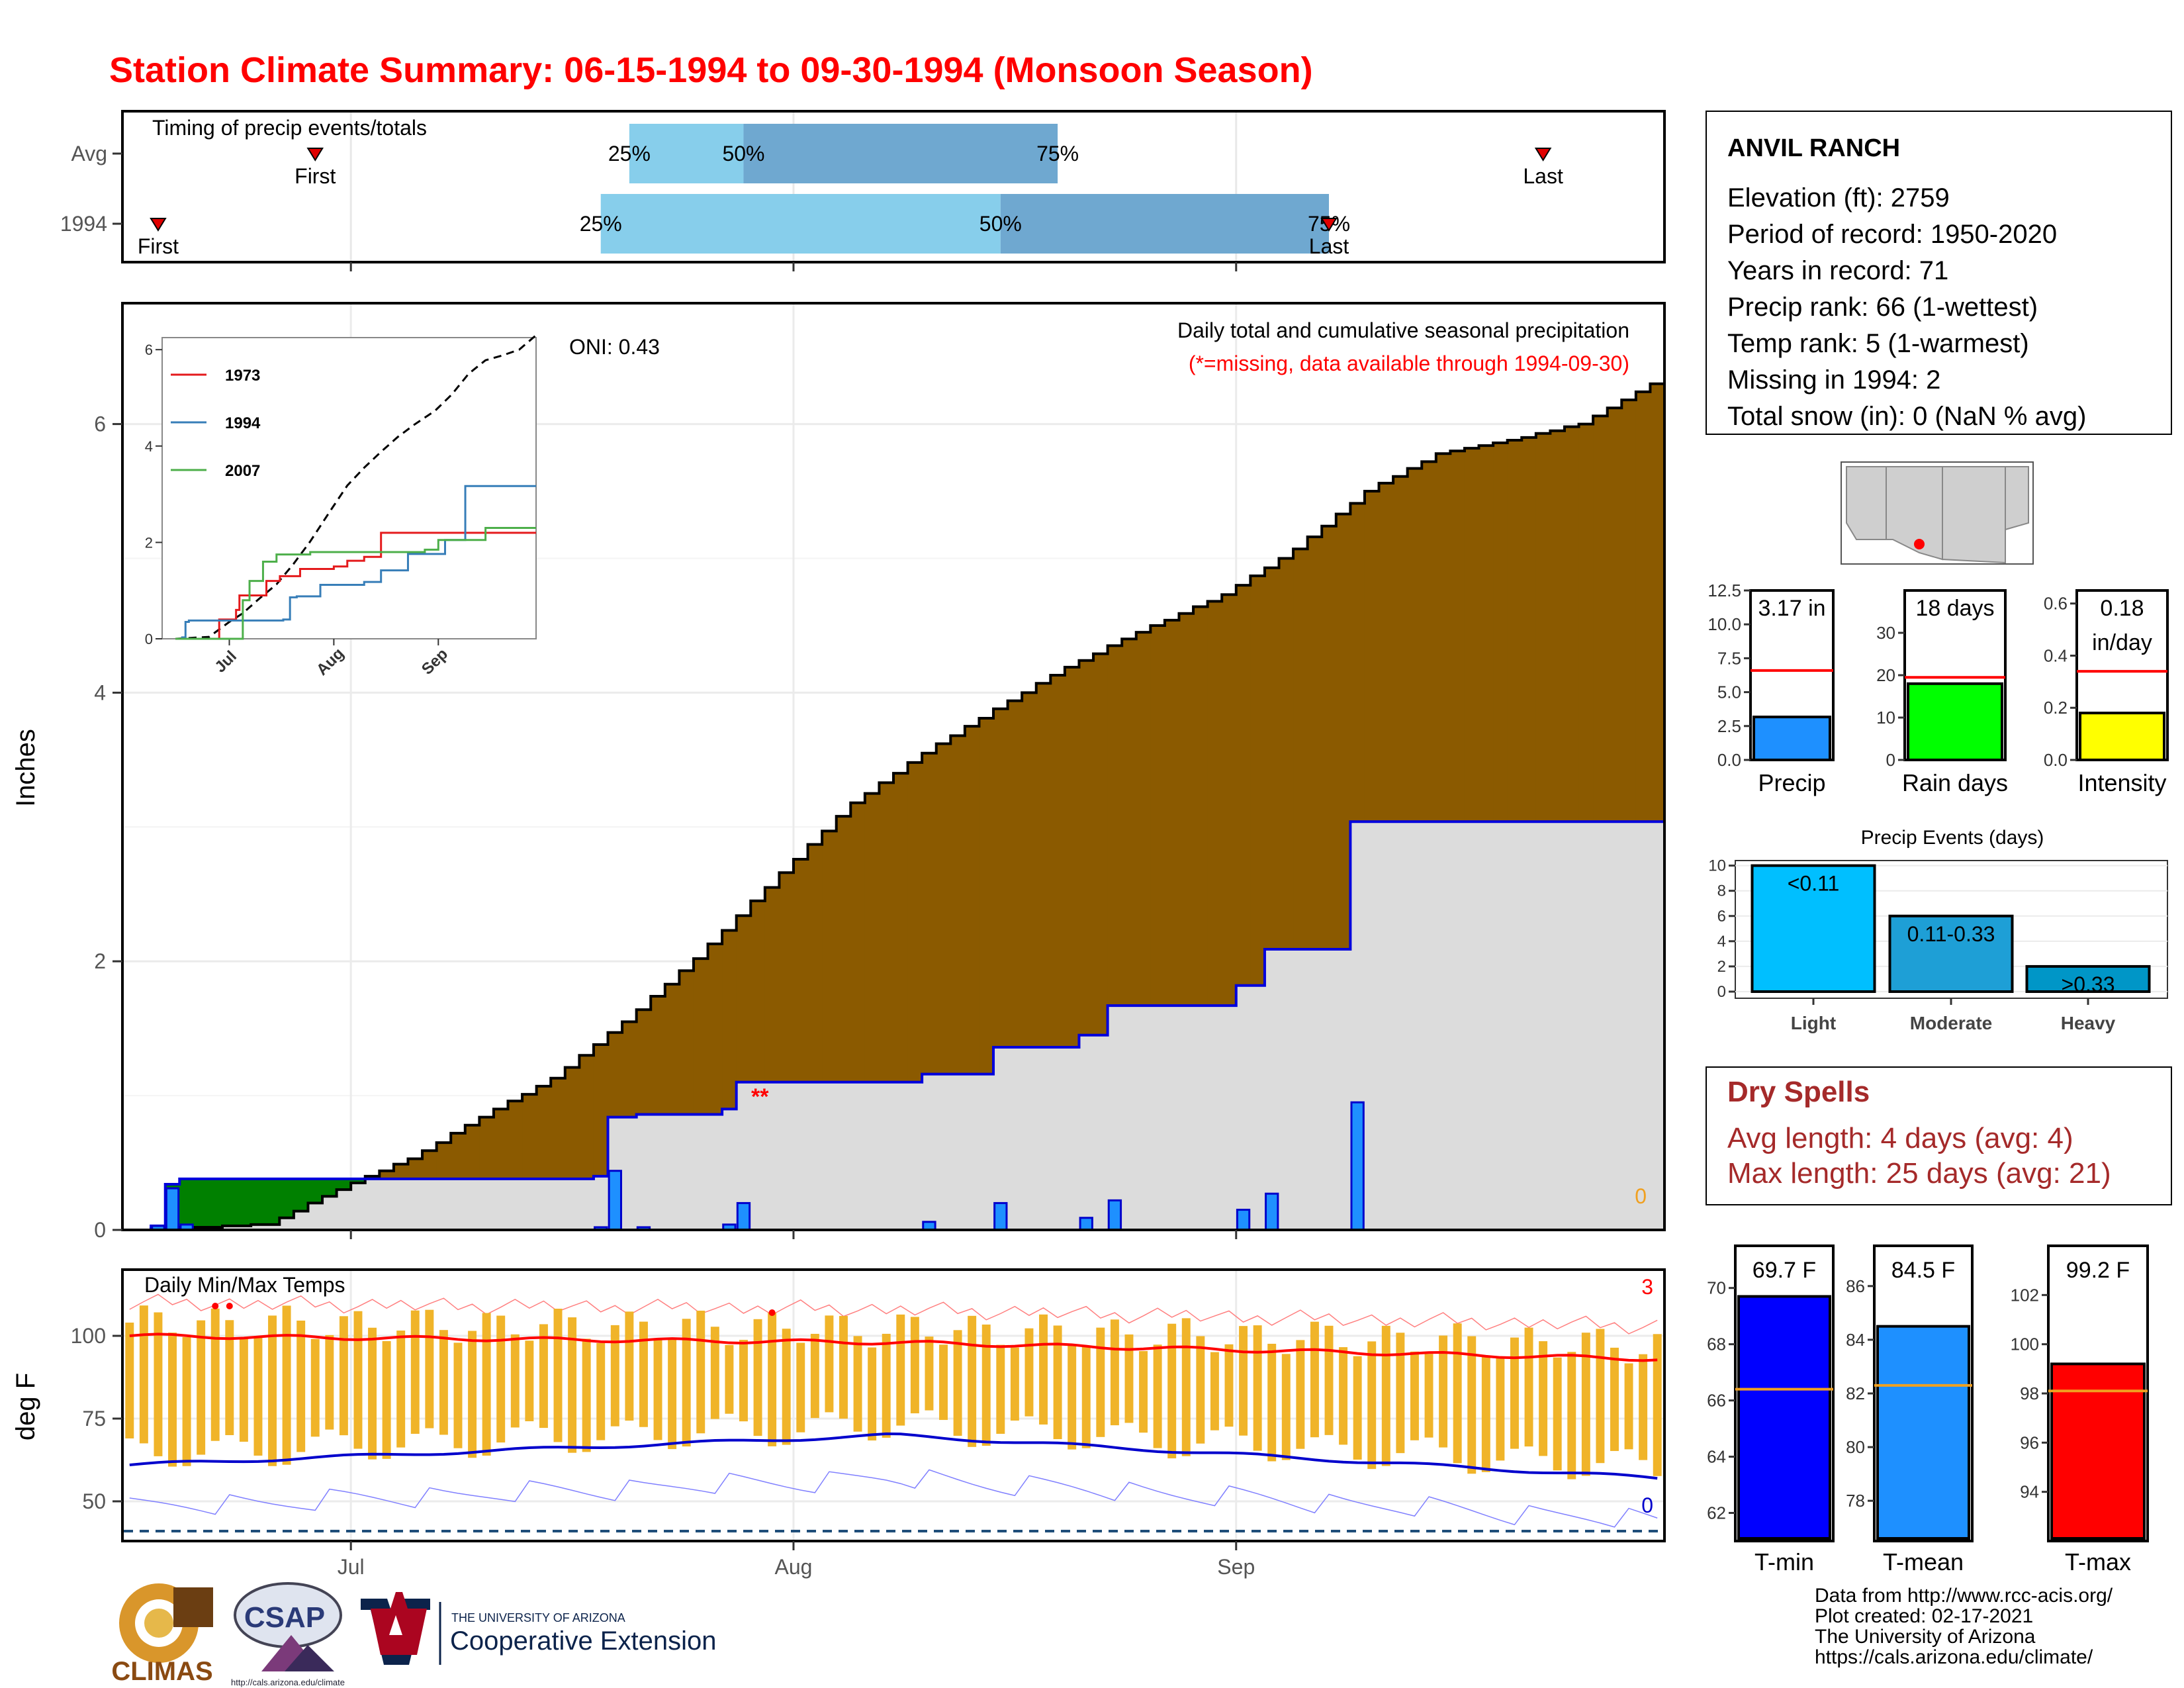 The image size is (2184, 1688). What do you see at coordinates (893, 1347) in the screenshot?
I see `avg-max-temp-line` at bounding box center [893, 1347].